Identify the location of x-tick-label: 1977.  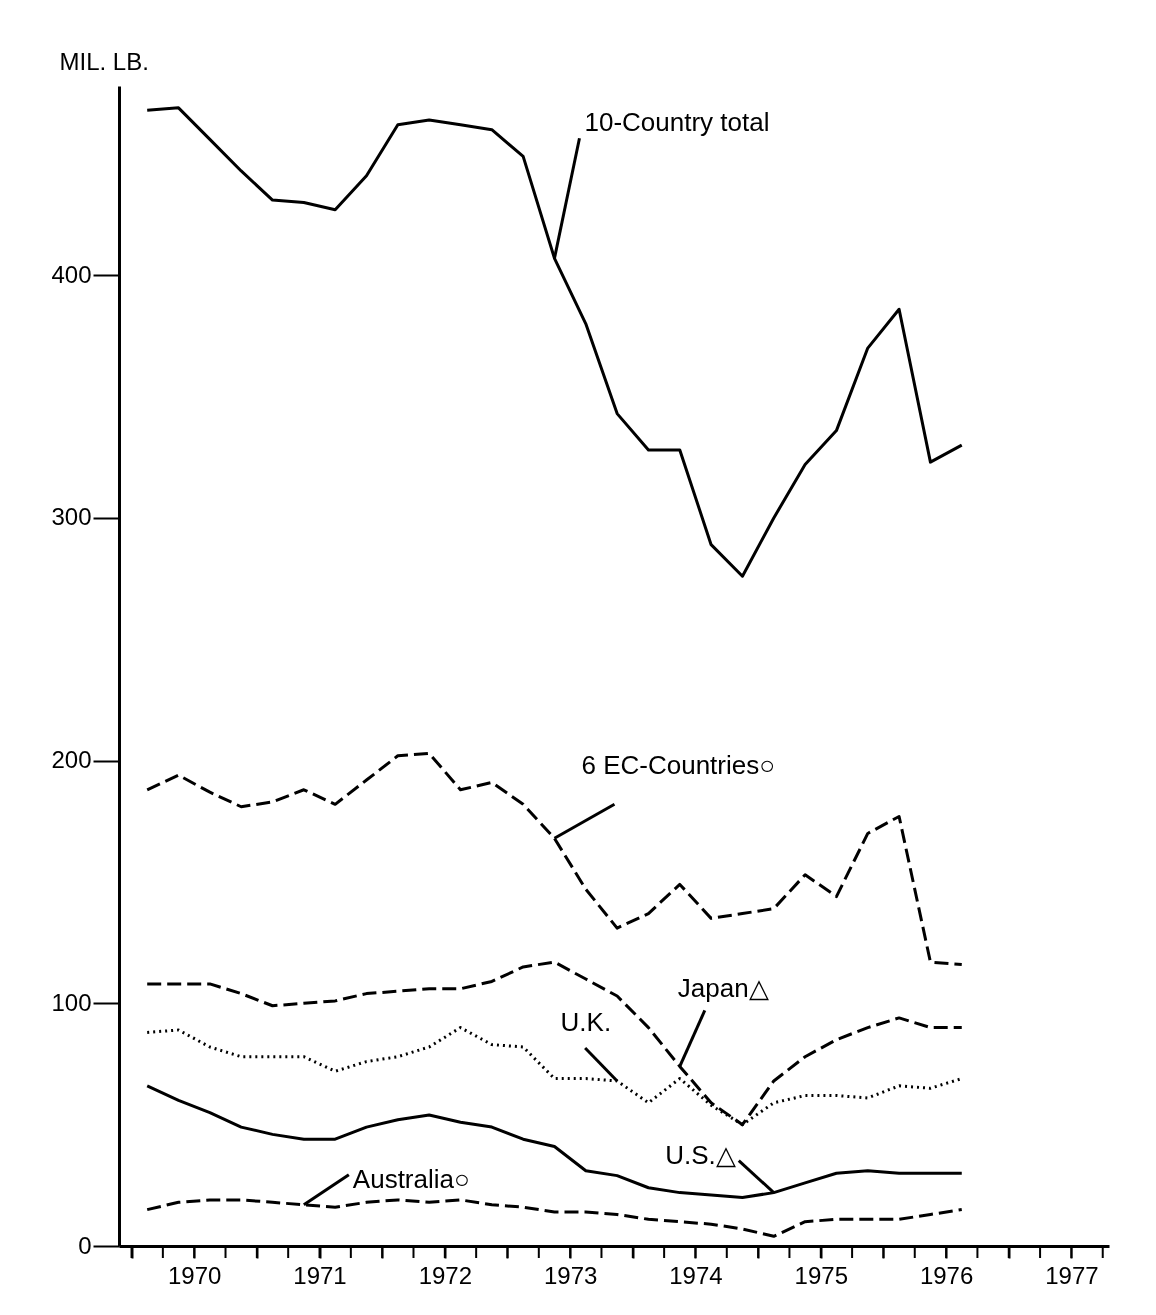
(1072, 1275).